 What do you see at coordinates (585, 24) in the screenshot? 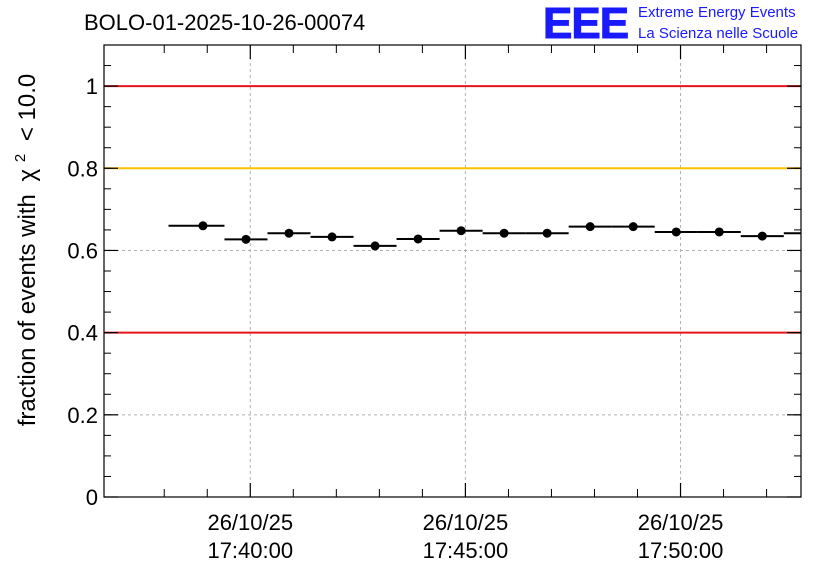
I see `eee-logo-mark: EEE` at bounding box center [585, 24].